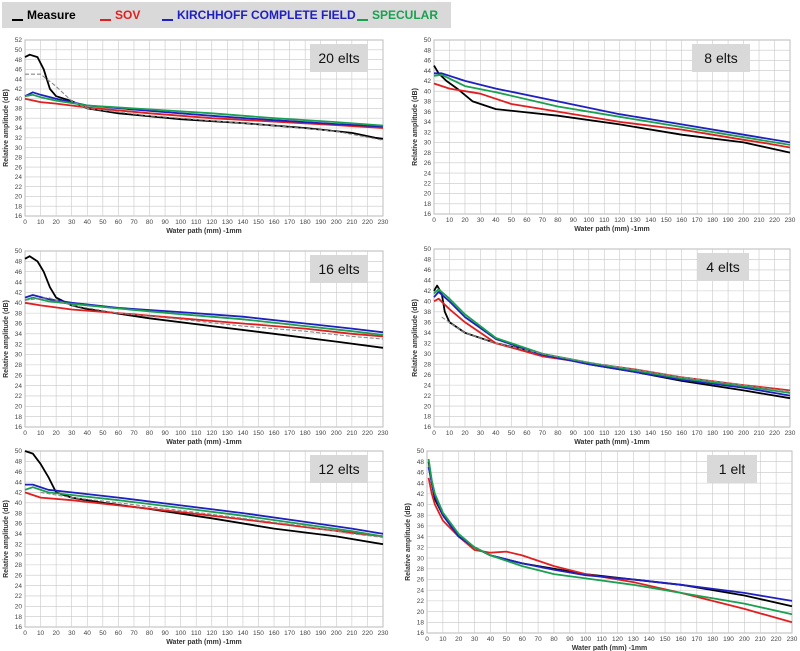 Image resolution: width=800 pixels, height=651 pixels. I want to click on legend-swatch-kirchhoff, so click(167, 20).